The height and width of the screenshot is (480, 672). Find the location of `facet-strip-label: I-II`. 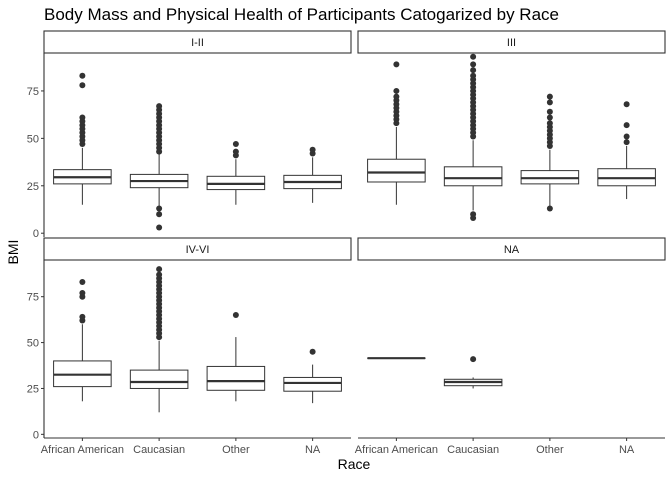

facet-strip-label: I-II is located at coordinates (197, 43).